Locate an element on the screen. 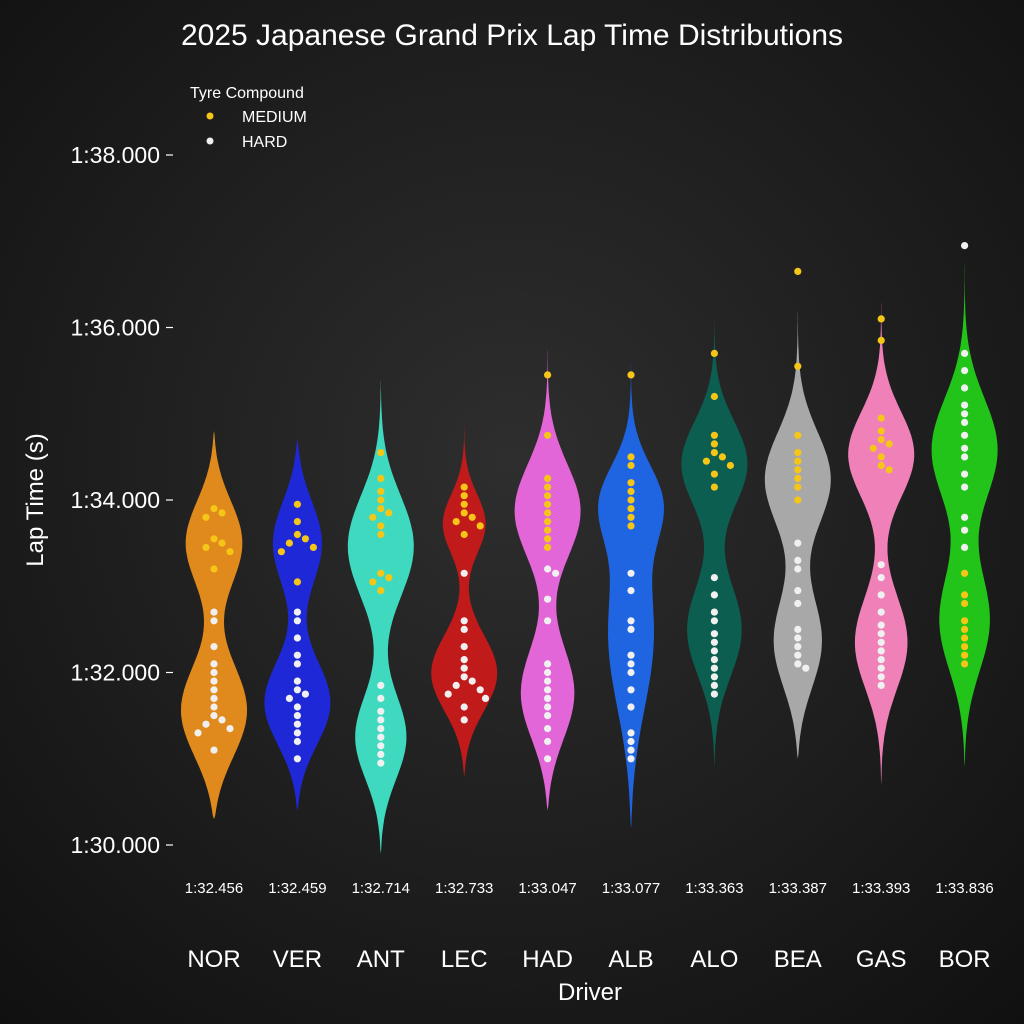 Image resolution: width=1024 pixels, height=1024 pixels. median-label-alo: 1:33.363 is located at coordinates (714, 888).